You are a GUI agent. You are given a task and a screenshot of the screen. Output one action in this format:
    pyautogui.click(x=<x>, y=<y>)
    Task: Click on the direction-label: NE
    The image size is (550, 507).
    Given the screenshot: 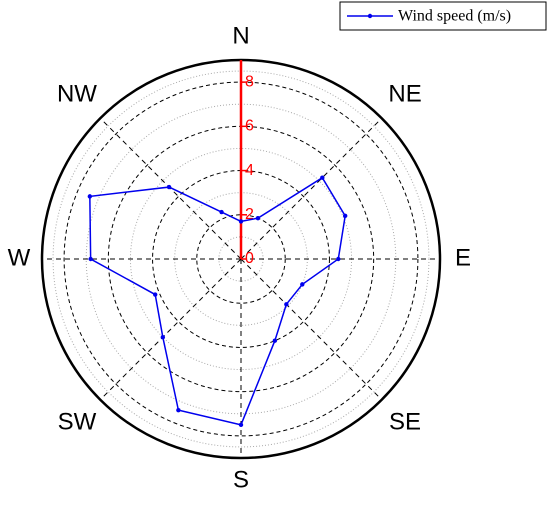 What is the action you would take?
    pyautogui.click(x=404, y=93)
    